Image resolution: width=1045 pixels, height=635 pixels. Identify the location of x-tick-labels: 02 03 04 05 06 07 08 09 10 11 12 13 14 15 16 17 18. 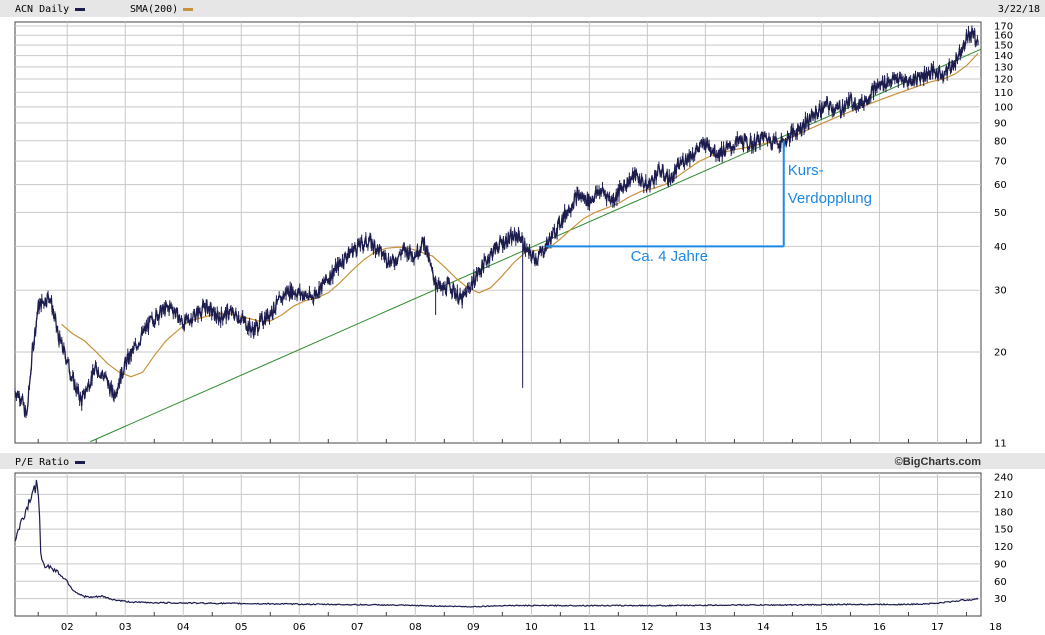
(531, 627).